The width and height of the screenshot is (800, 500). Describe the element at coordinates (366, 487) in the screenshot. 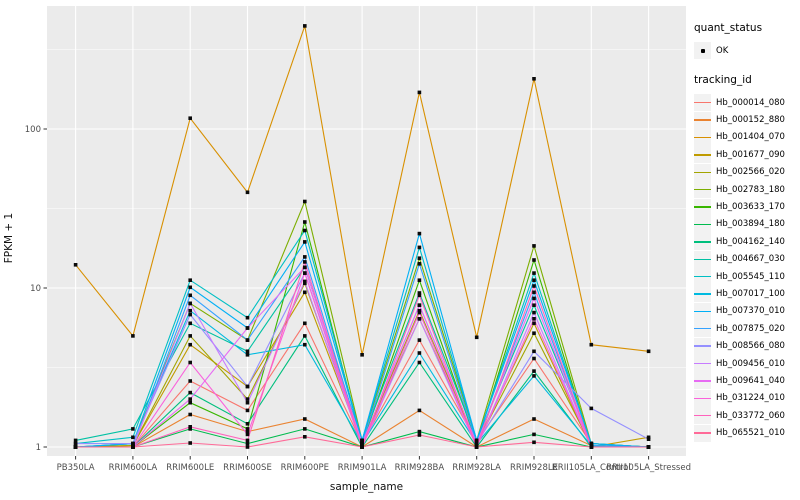

I see `x-axis-title: sample_name` at that location.